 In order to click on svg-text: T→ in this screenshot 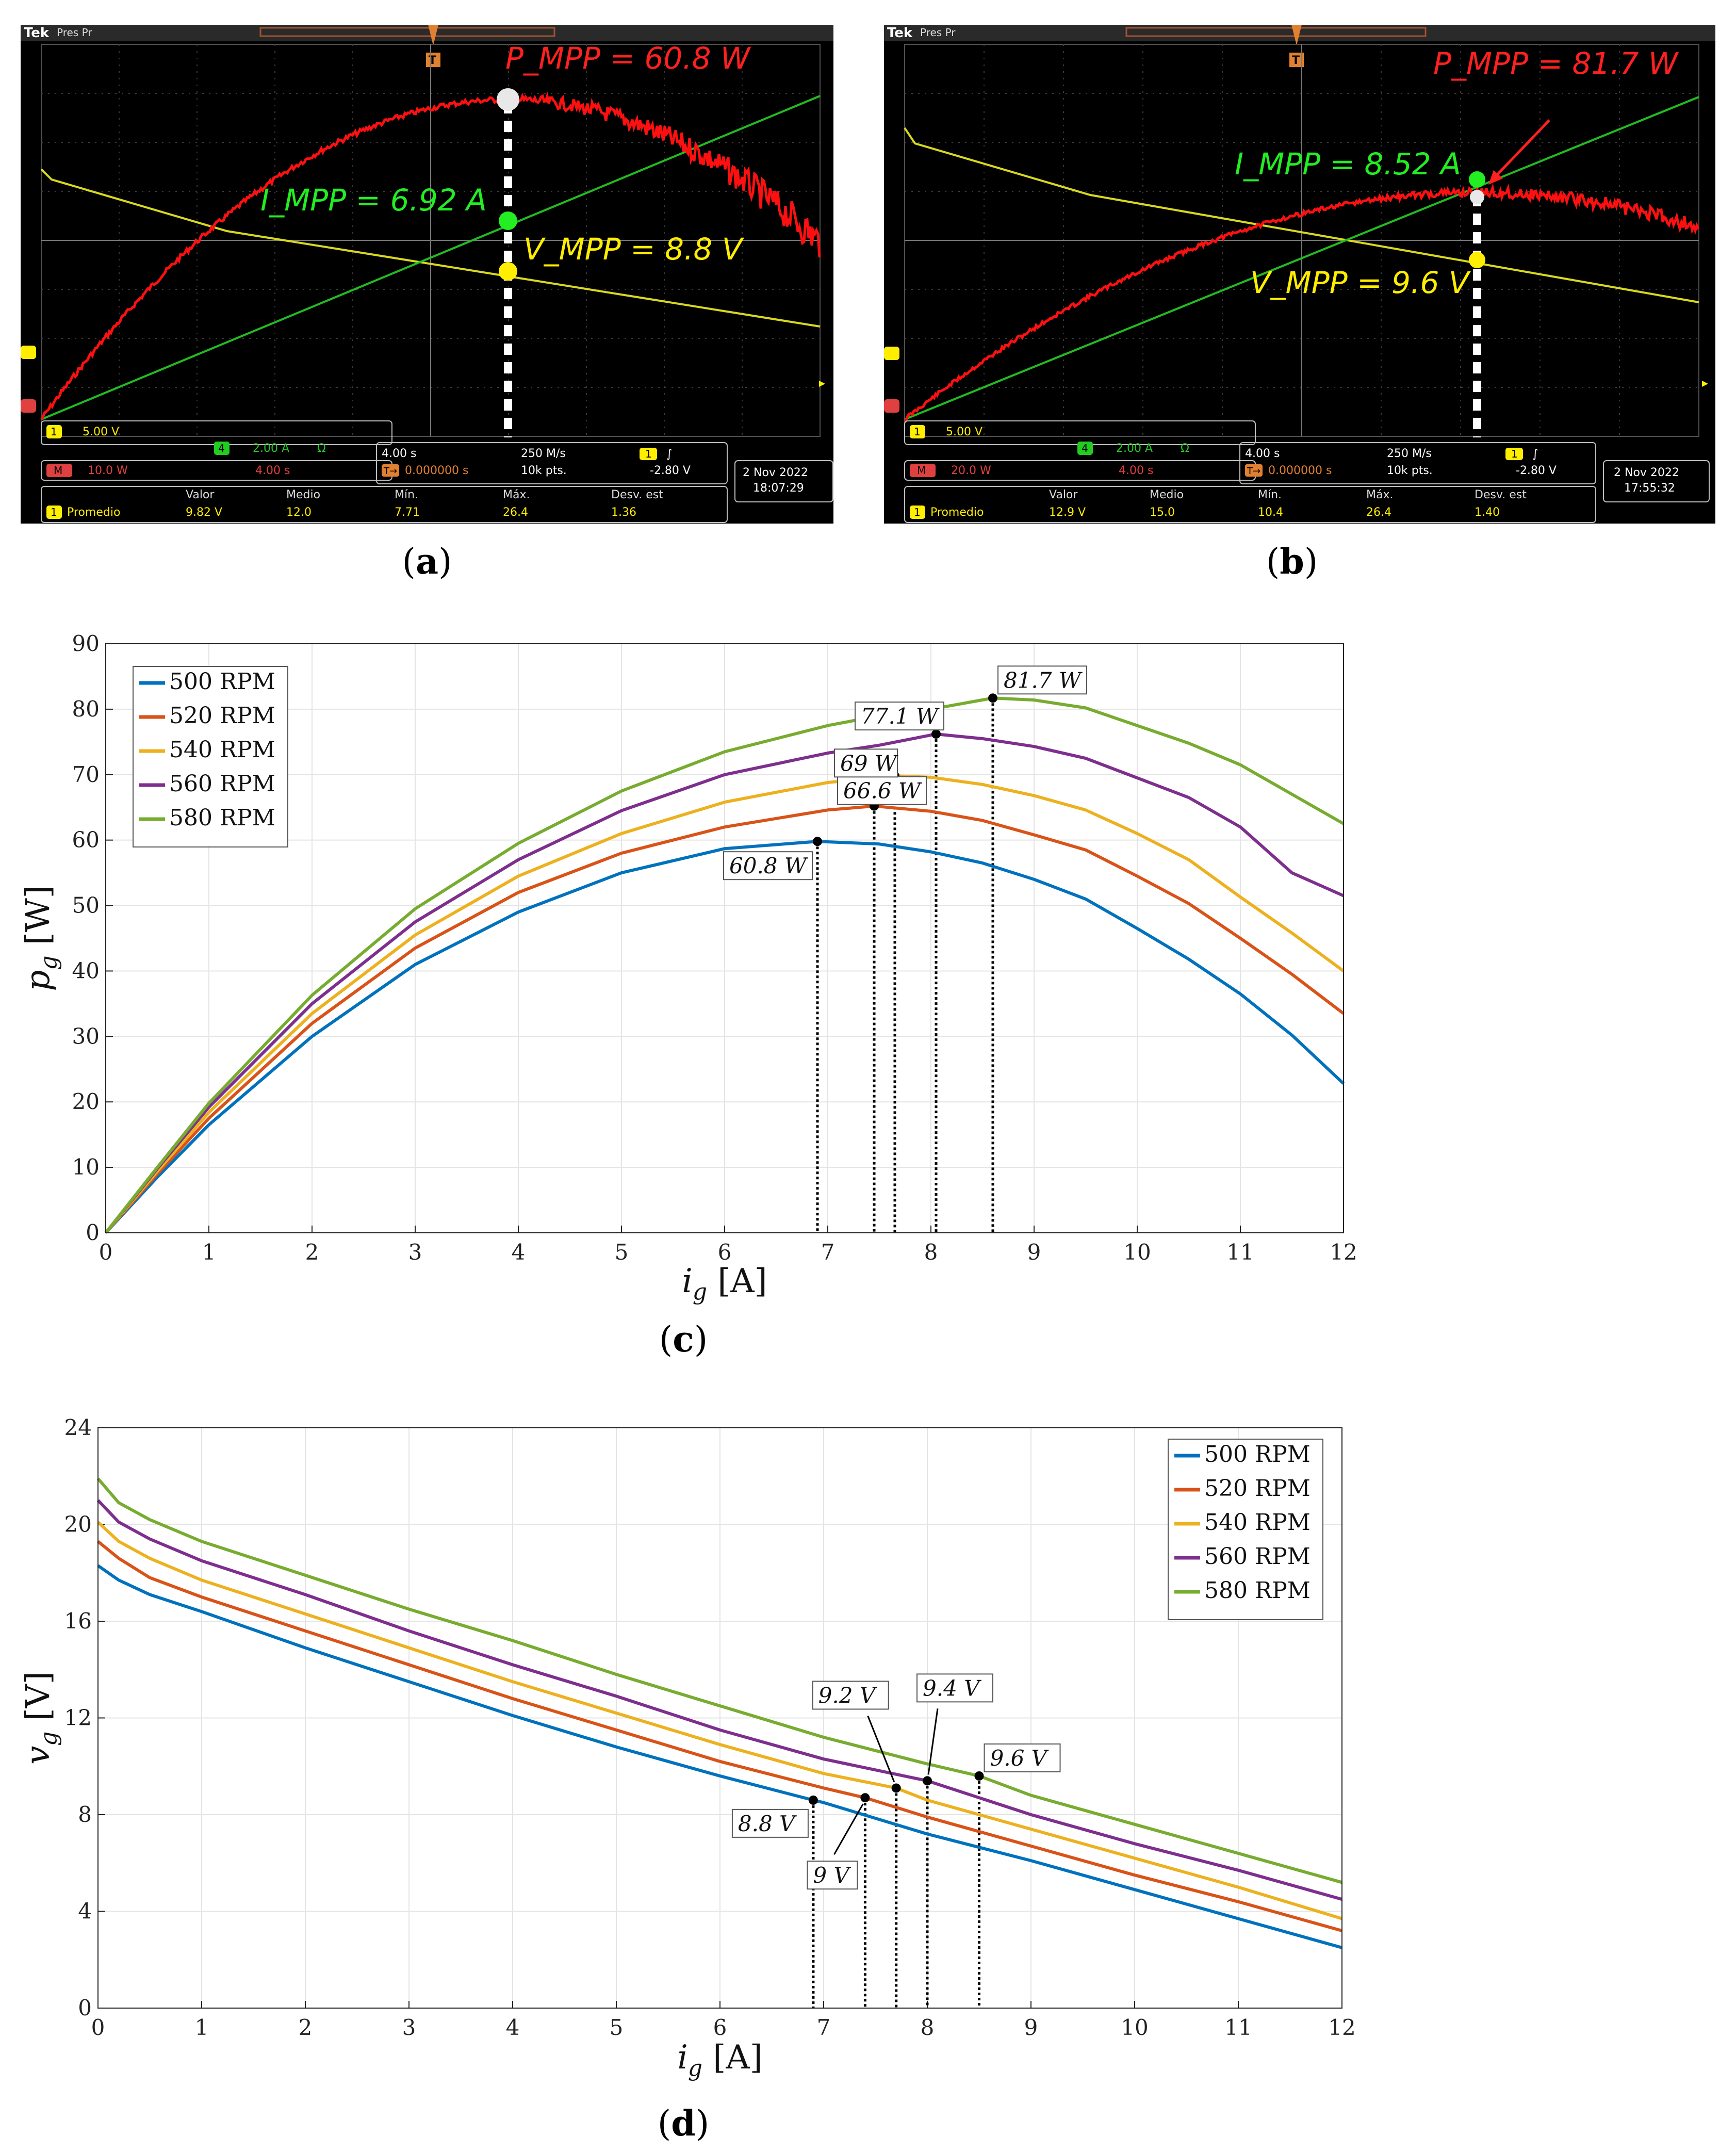, I will do `click(1253, 471)`.